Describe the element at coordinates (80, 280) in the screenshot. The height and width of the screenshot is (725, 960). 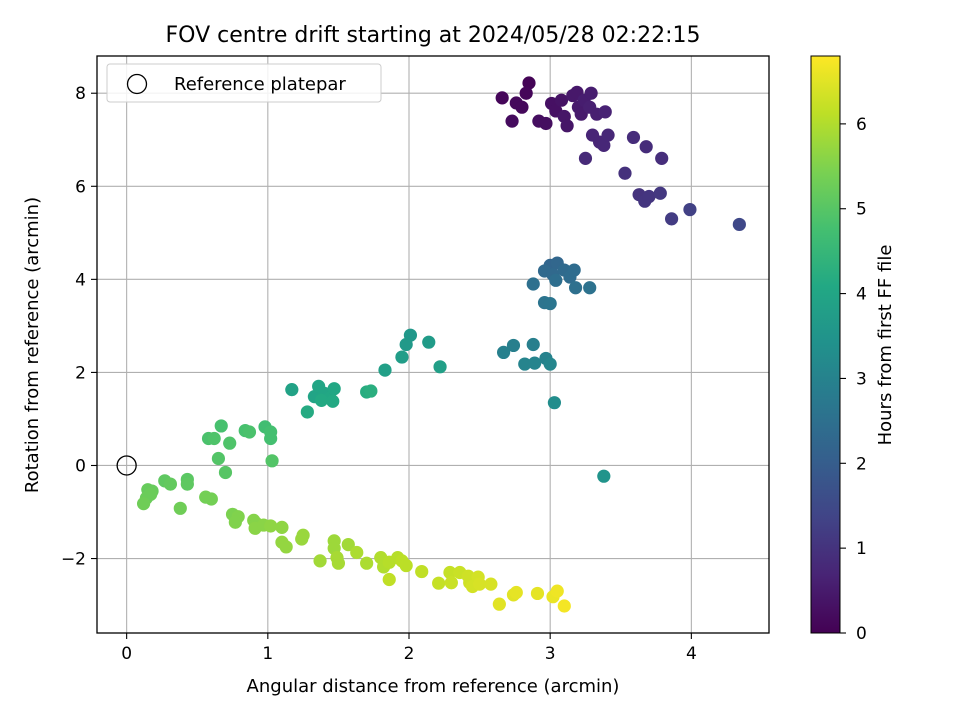
I see `y-tick-label: 4` at that location.